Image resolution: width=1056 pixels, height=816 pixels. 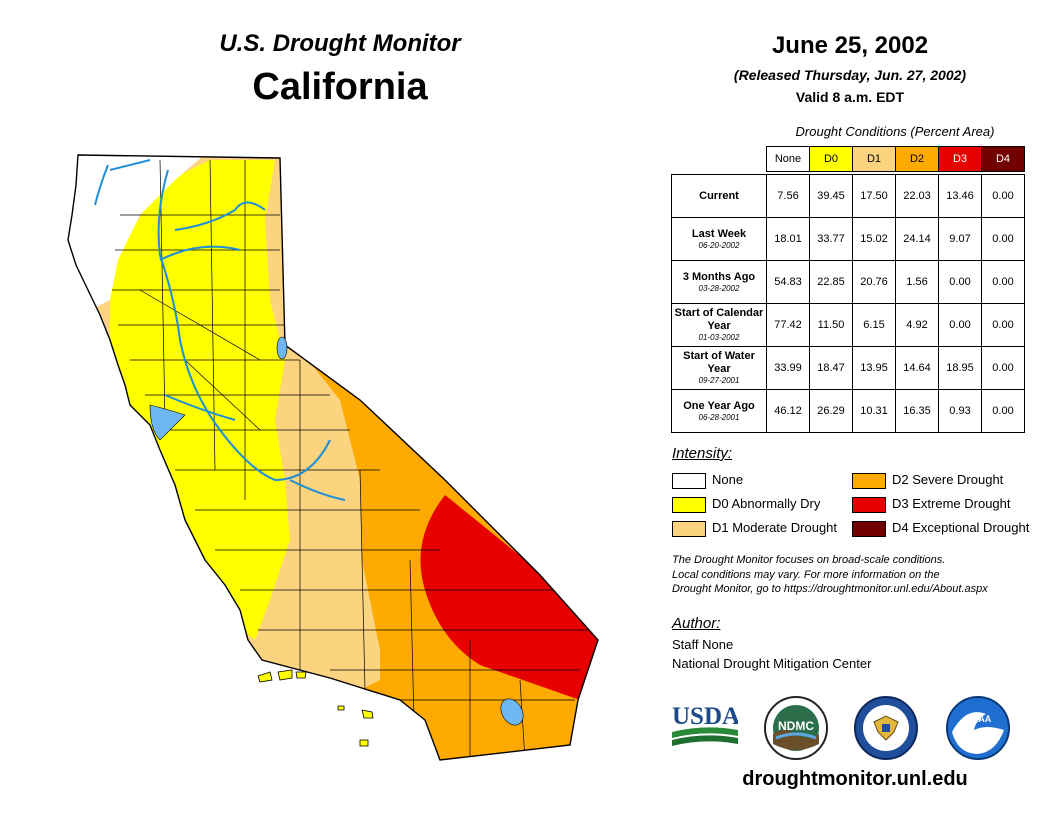 What do you see at coordinates (874, 368) in the screenshot?
I see `table-cell: 13.95` at bounding box center [874, 368].